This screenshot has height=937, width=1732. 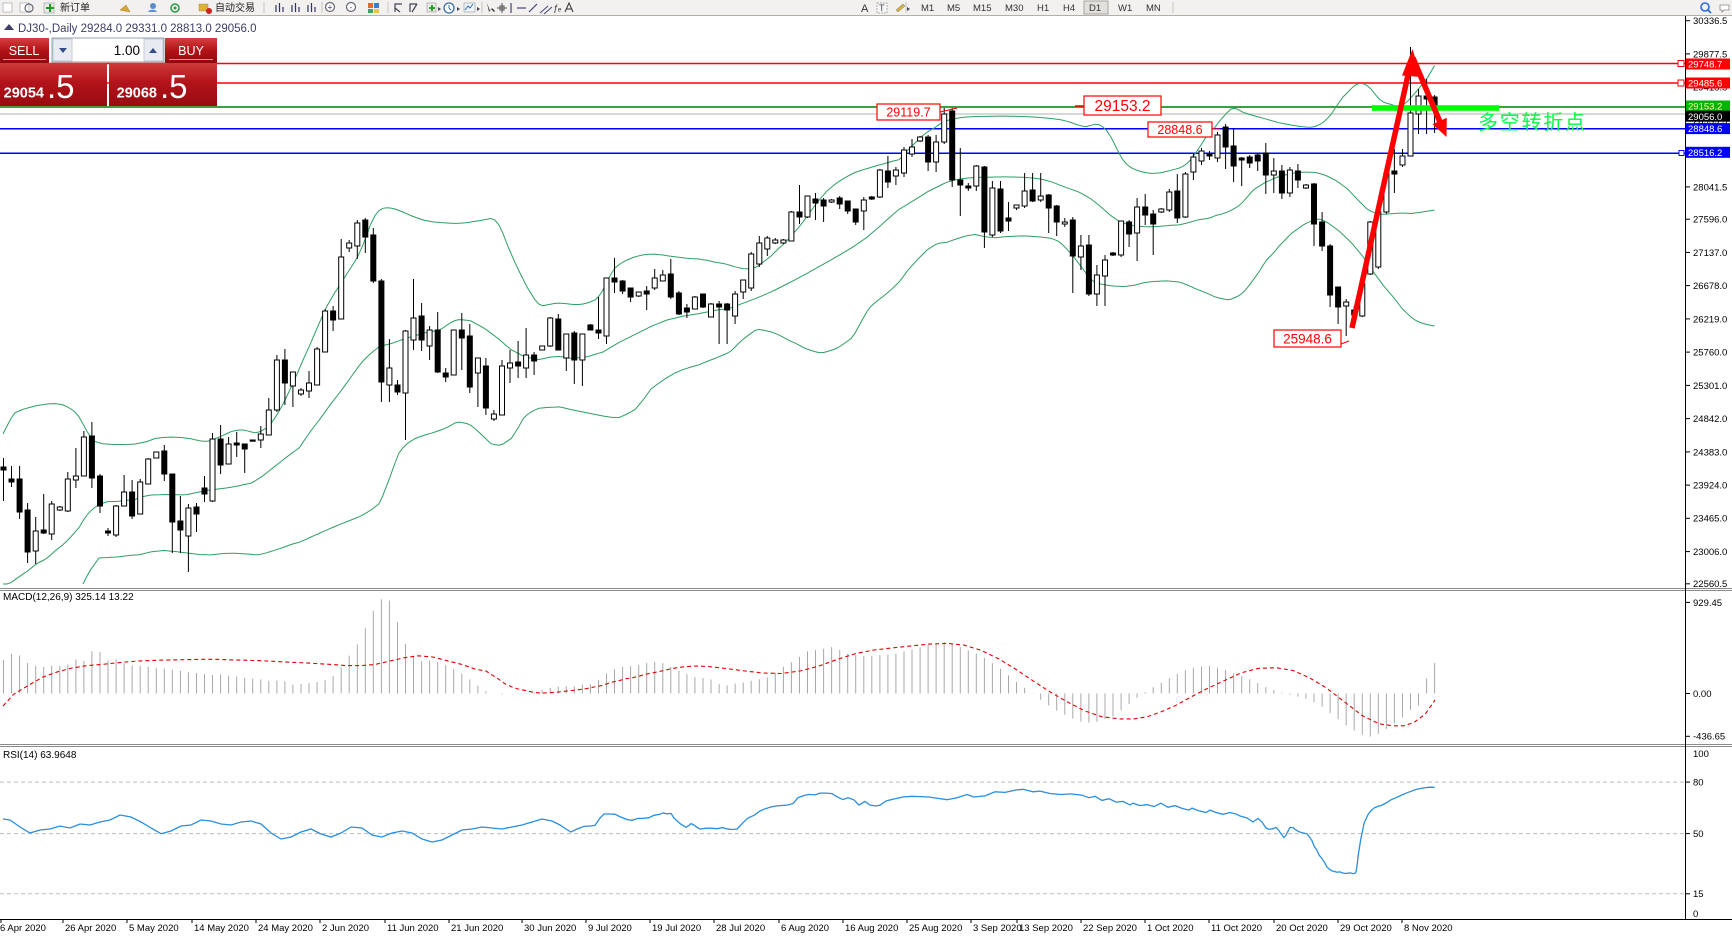 I want to click on svg-text: 28516.2, so click(x=1705, y=153).